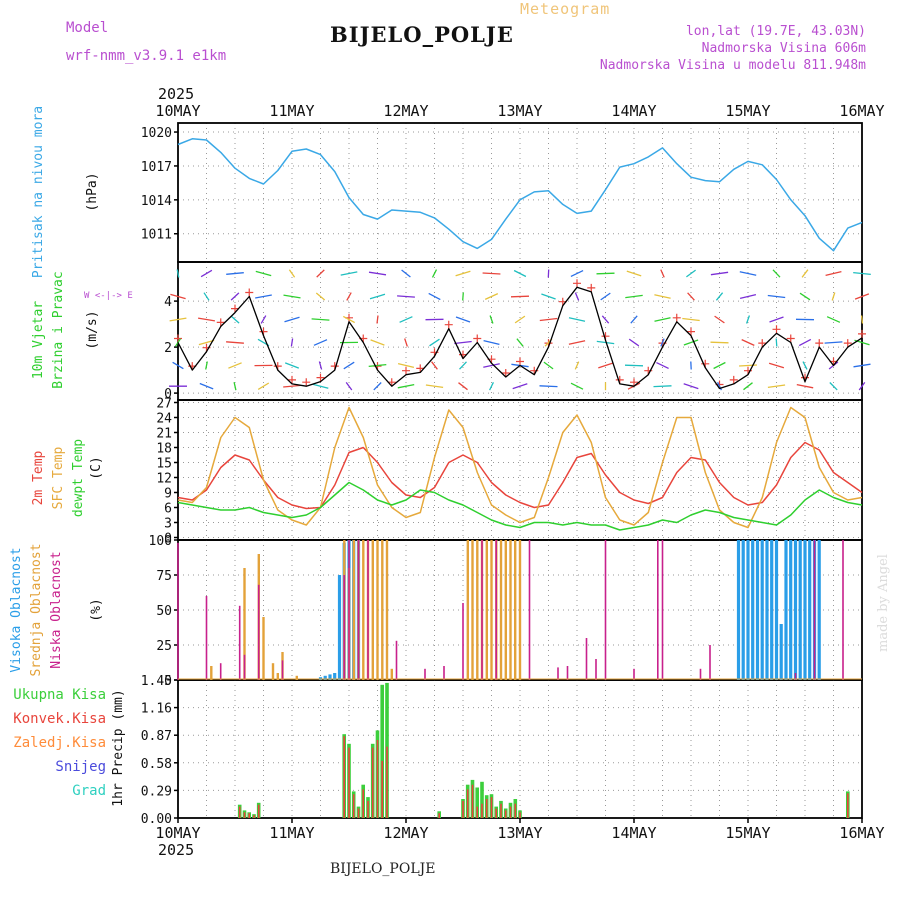 The image size is (900, 900). Describe the element at coordinates (96, 467) in the screenshot. I see `temp-axis-unit: (C)` at that location.